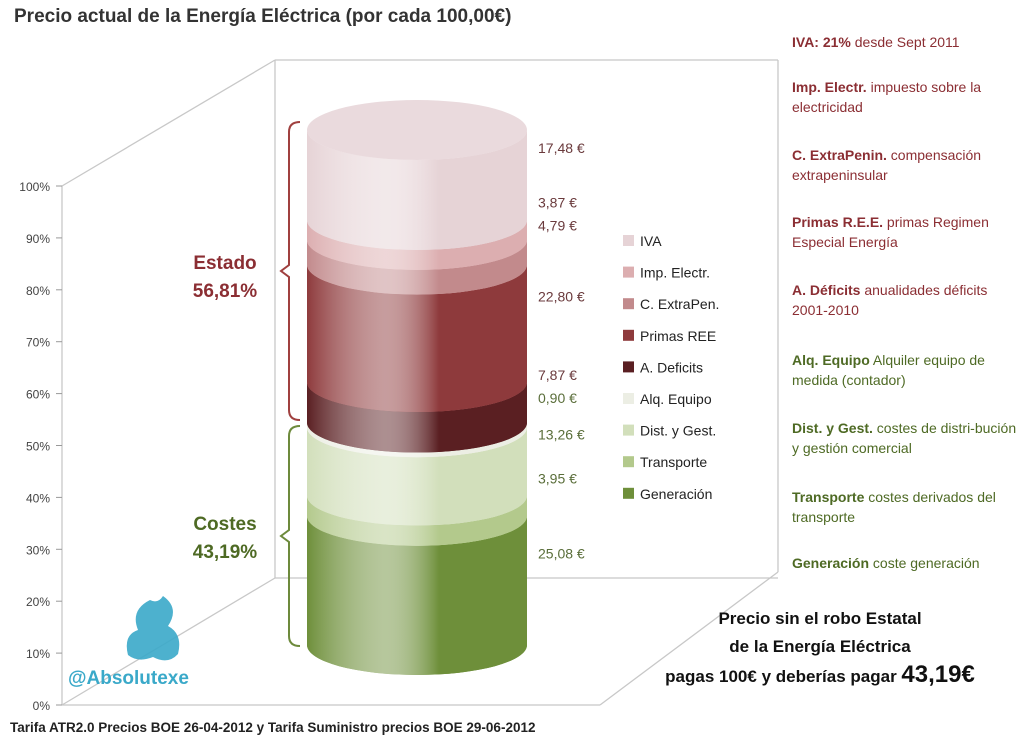  What do you see at coordinates (888, 370) in the screenshot?
I see `note-desc: Alquiler equipo de medida (contador)` at bounding box center [888, 370].